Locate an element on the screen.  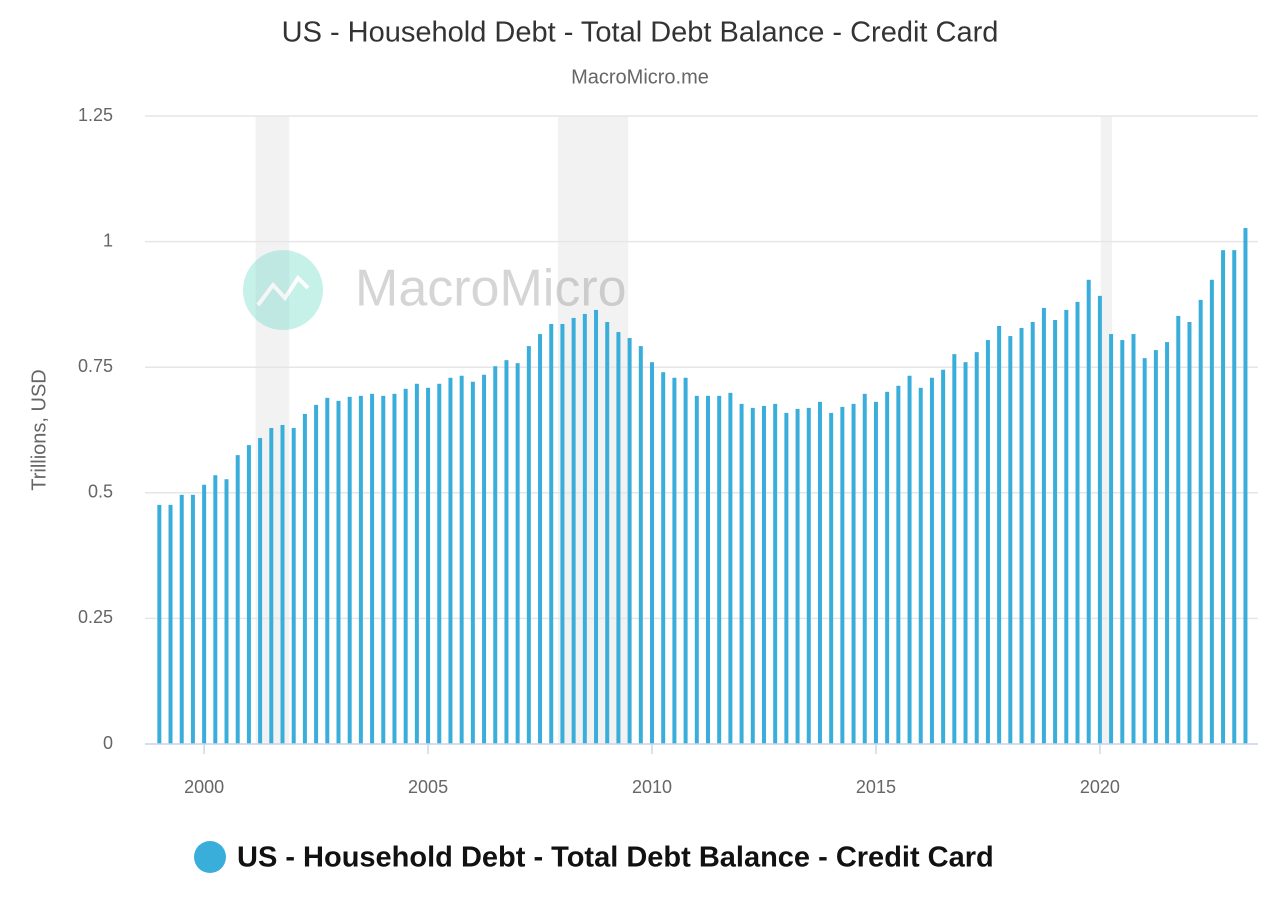
watermark-logo is located at coordinates (283, 290).